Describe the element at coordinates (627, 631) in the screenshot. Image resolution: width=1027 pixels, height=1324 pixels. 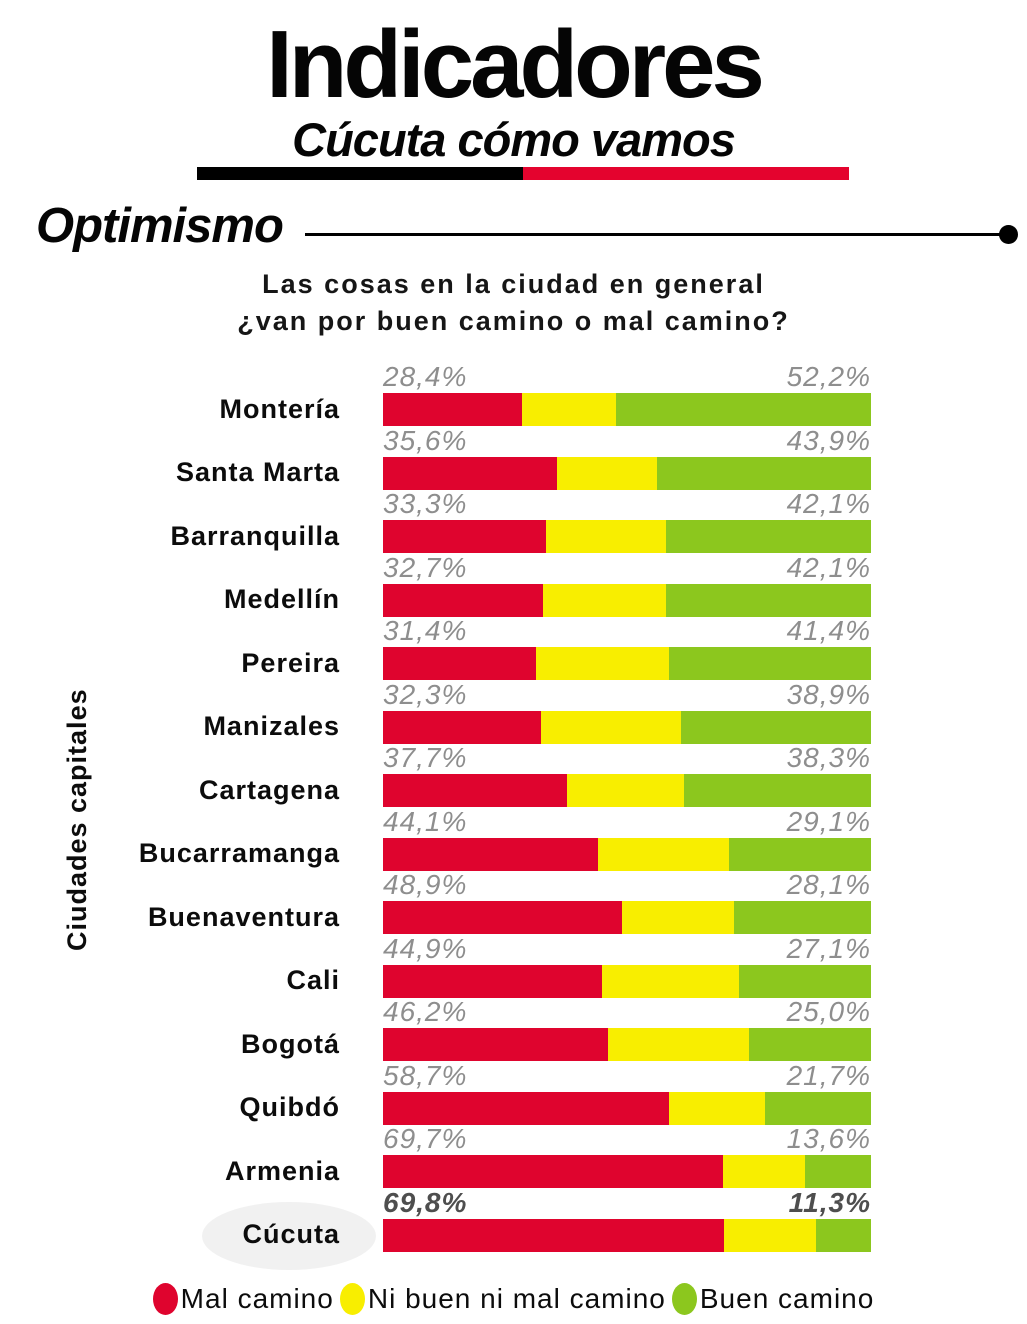
I see `value-labels-row: 31,4% 41,4%` at that location.